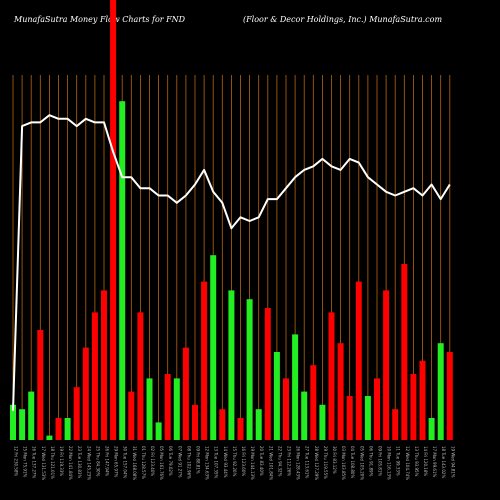 This screenshot has height=500, width=500. What do you see at coordinates (370, 461) in the screenshot?
I see `x-tick-label: 06 Thu 91.89%` at bounding box center [370, 461].